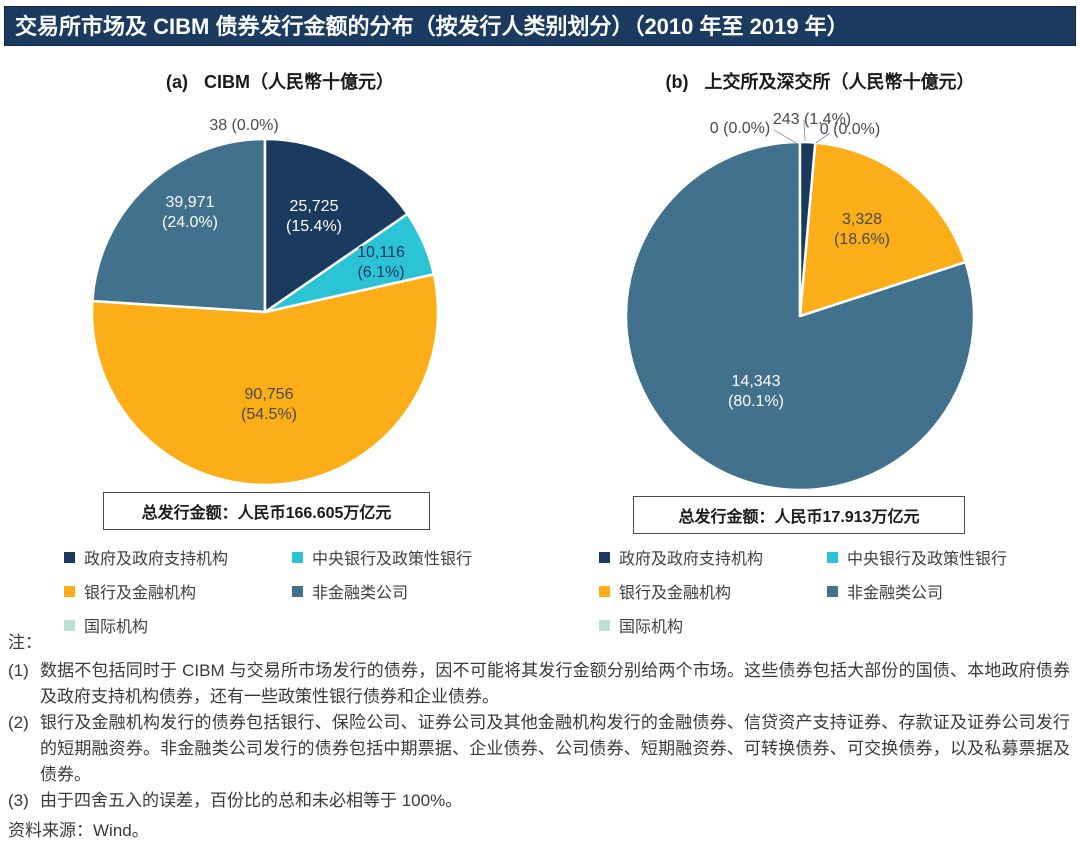  What do you see at coordinates (18, 670) in the screenshot?
I see `note-number-1: (1)` at bounding box center [18, 670].